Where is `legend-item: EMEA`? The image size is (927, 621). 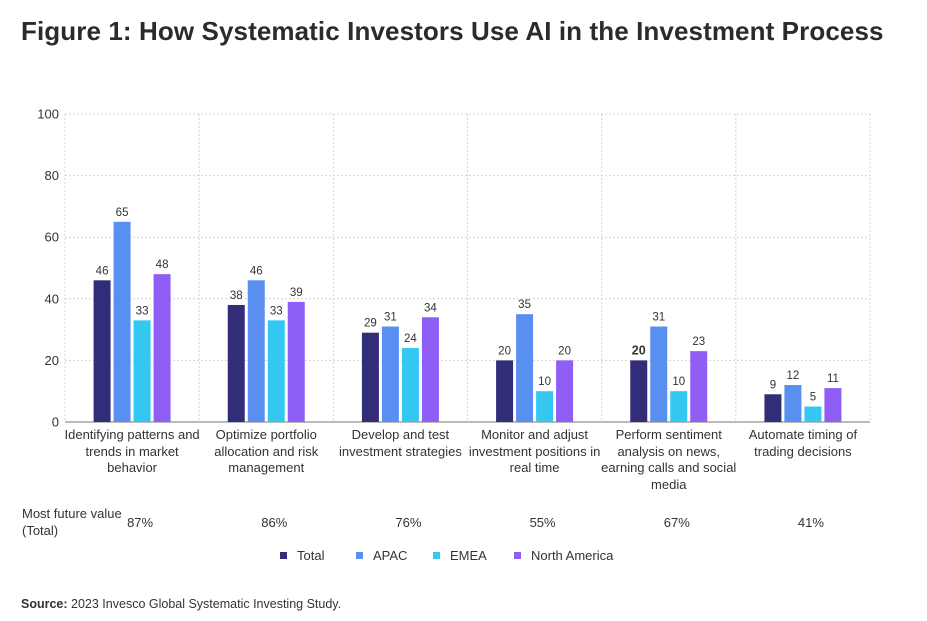
legend-item: EMEA is located at coordinates (460, 555).